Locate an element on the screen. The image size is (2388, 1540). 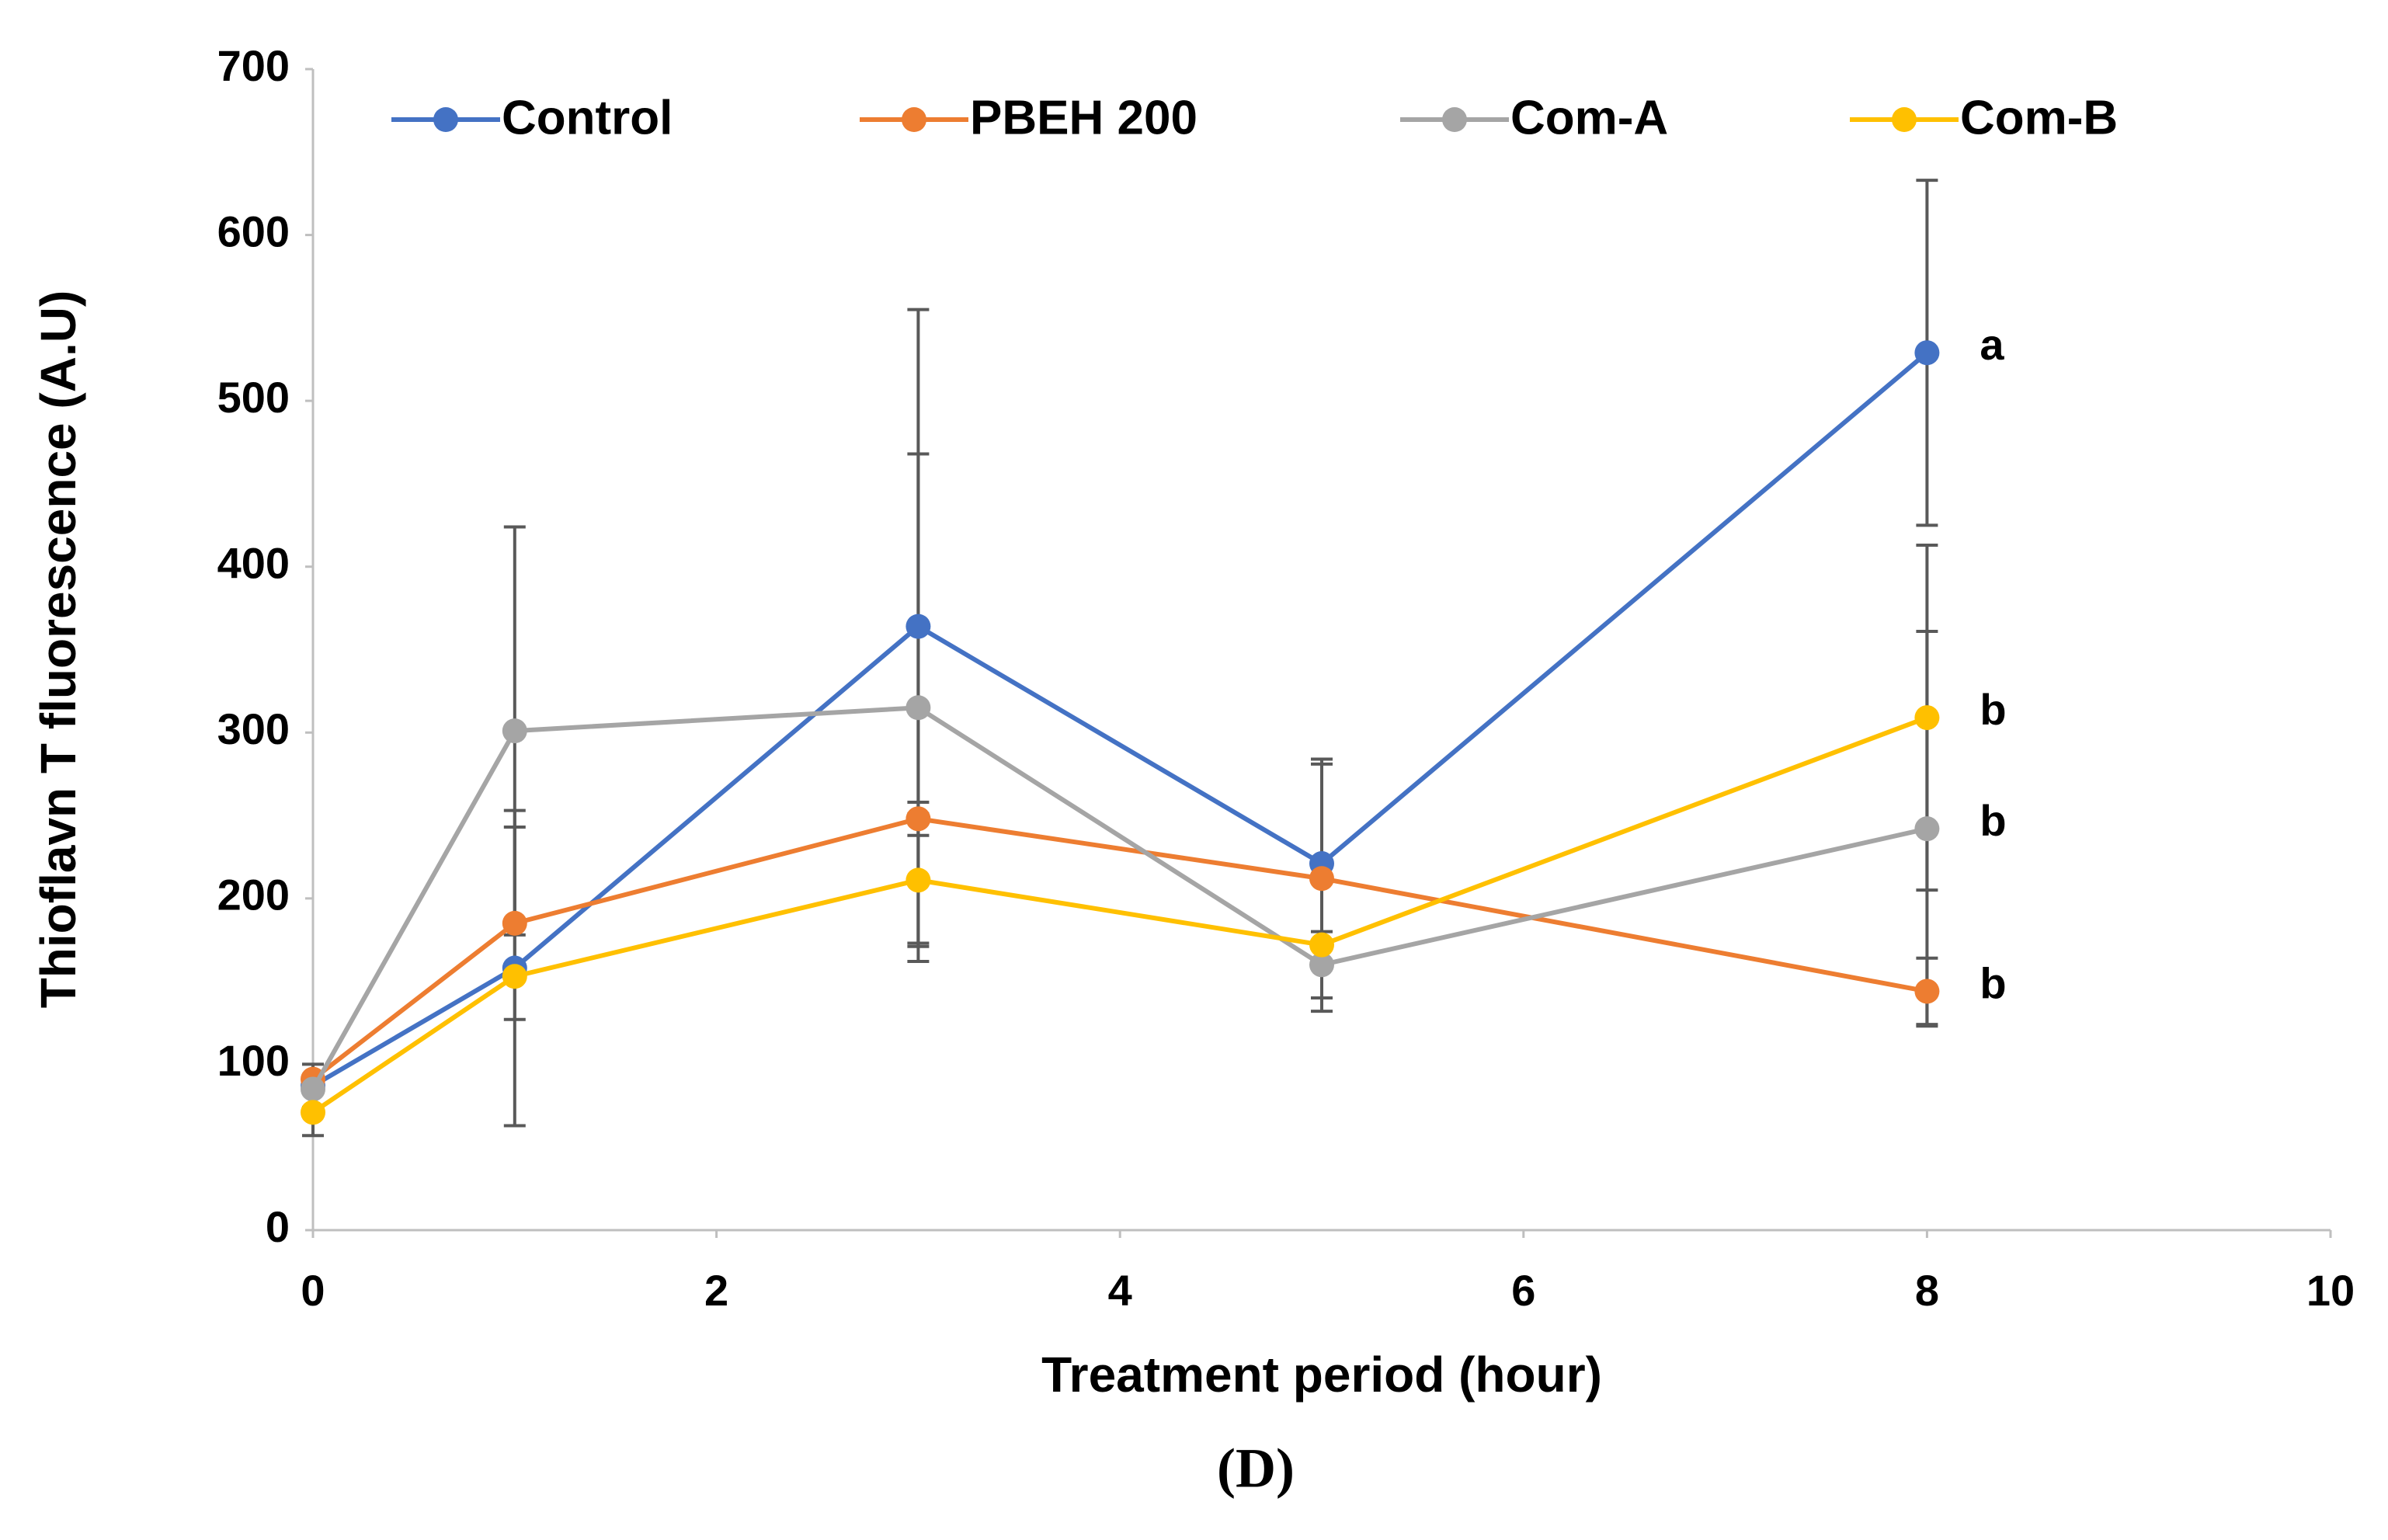
x-tick-label: 8 is located at coordinates (1927, 1291).